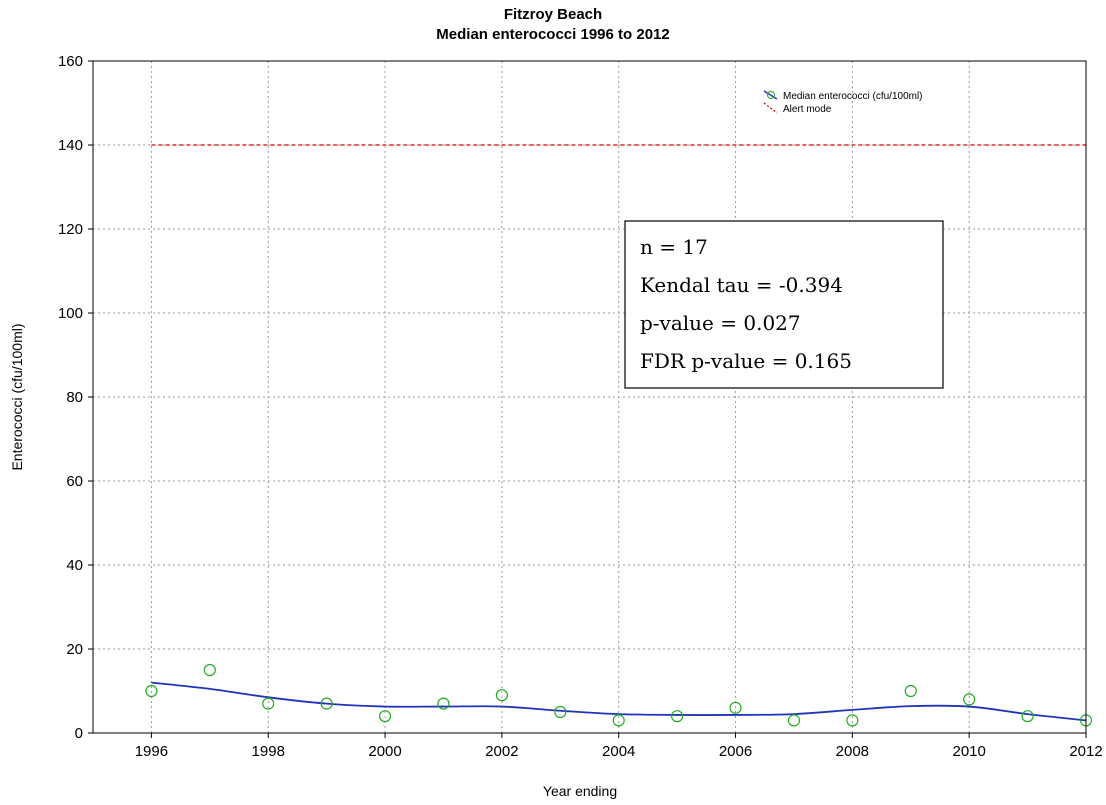 Image resolution: width=1106 pixels, height=805 pixels. Describe the element at coordinates (268, 751) in the screenshot. I see `x-tick-label: 1998` at that location.